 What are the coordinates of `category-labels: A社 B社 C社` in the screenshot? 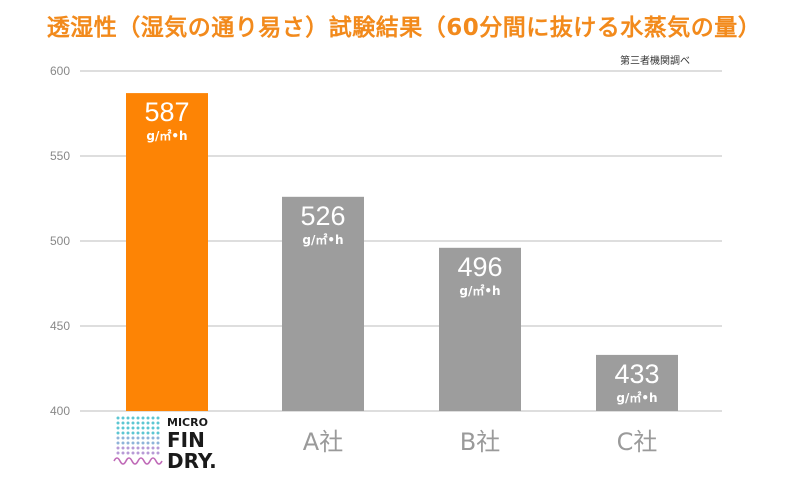 It's located at (480, 442).